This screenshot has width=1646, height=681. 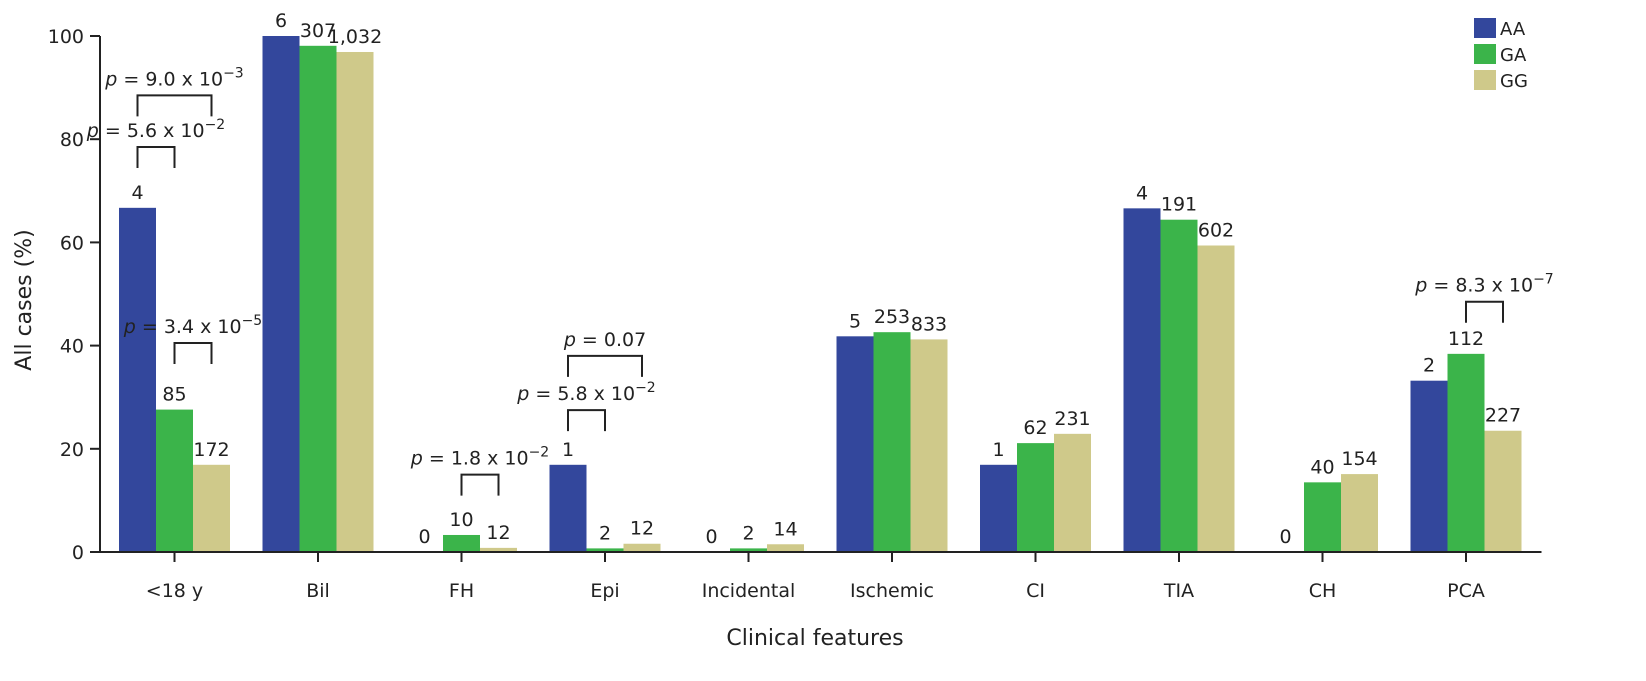 What do you see at coordinates (1322, 467) in the screenshot?
I see `bar-value-label: 40` at bounding box center [1322, 467].